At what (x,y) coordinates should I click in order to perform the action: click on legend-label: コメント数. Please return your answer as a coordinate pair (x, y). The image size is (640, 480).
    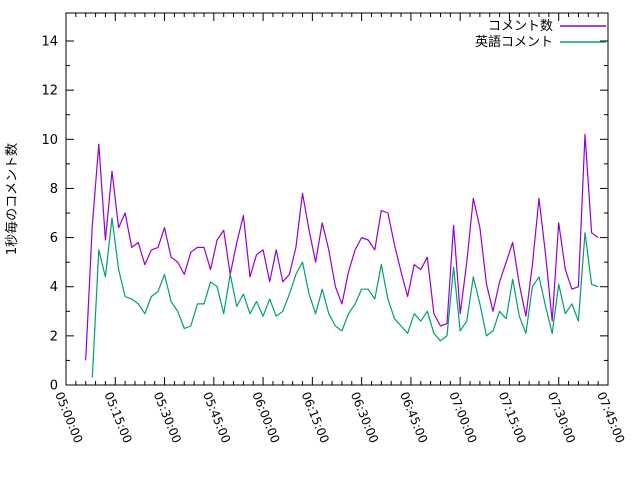
    Looking at the image, I should click on (520, 26).